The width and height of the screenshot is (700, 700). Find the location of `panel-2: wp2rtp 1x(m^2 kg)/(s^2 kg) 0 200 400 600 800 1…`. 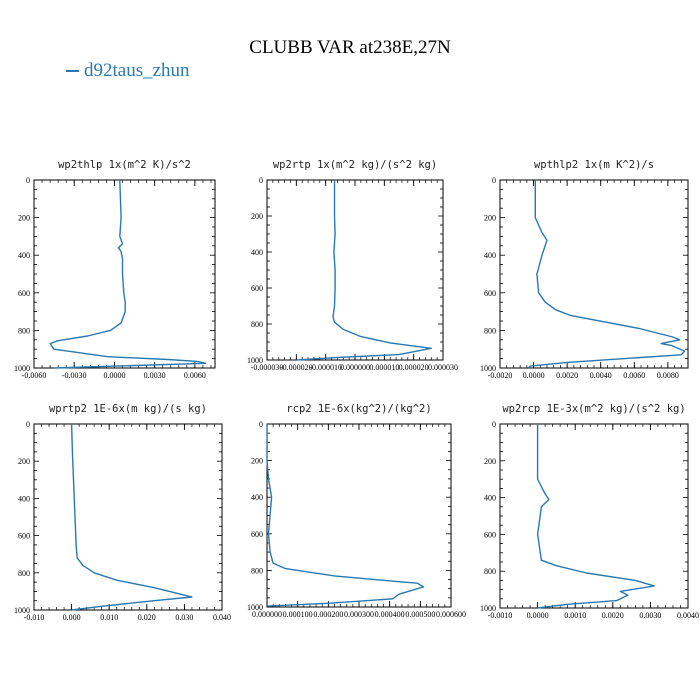

panel-2: wp2rtp 1x(m^2 kg)/(s^2 kg) 0 200 400 600 800 1… is located at coordinates (352, 265).